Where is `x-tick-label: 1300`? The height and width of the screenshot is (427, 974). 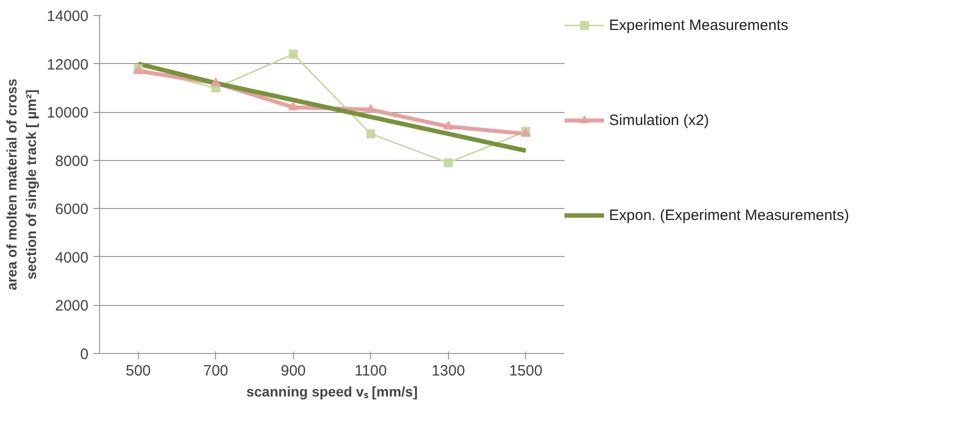
x-tick-label: 1300 is located at coordinates (448, 371).